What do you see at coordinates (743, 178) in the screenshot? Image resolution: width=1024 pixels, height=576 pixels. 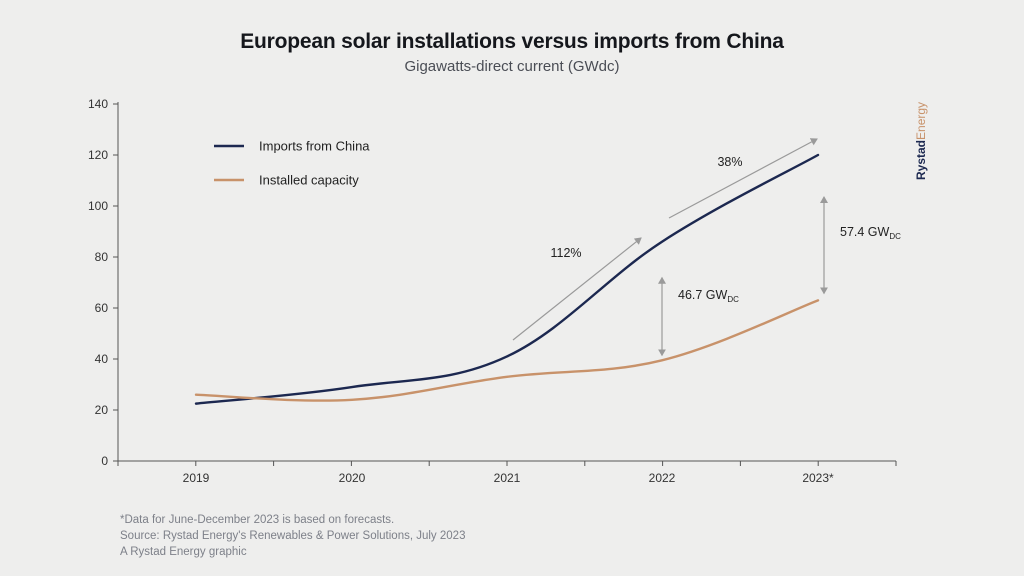 I see `growth-arrow-2022-2023` at bounding box center [743, 178].